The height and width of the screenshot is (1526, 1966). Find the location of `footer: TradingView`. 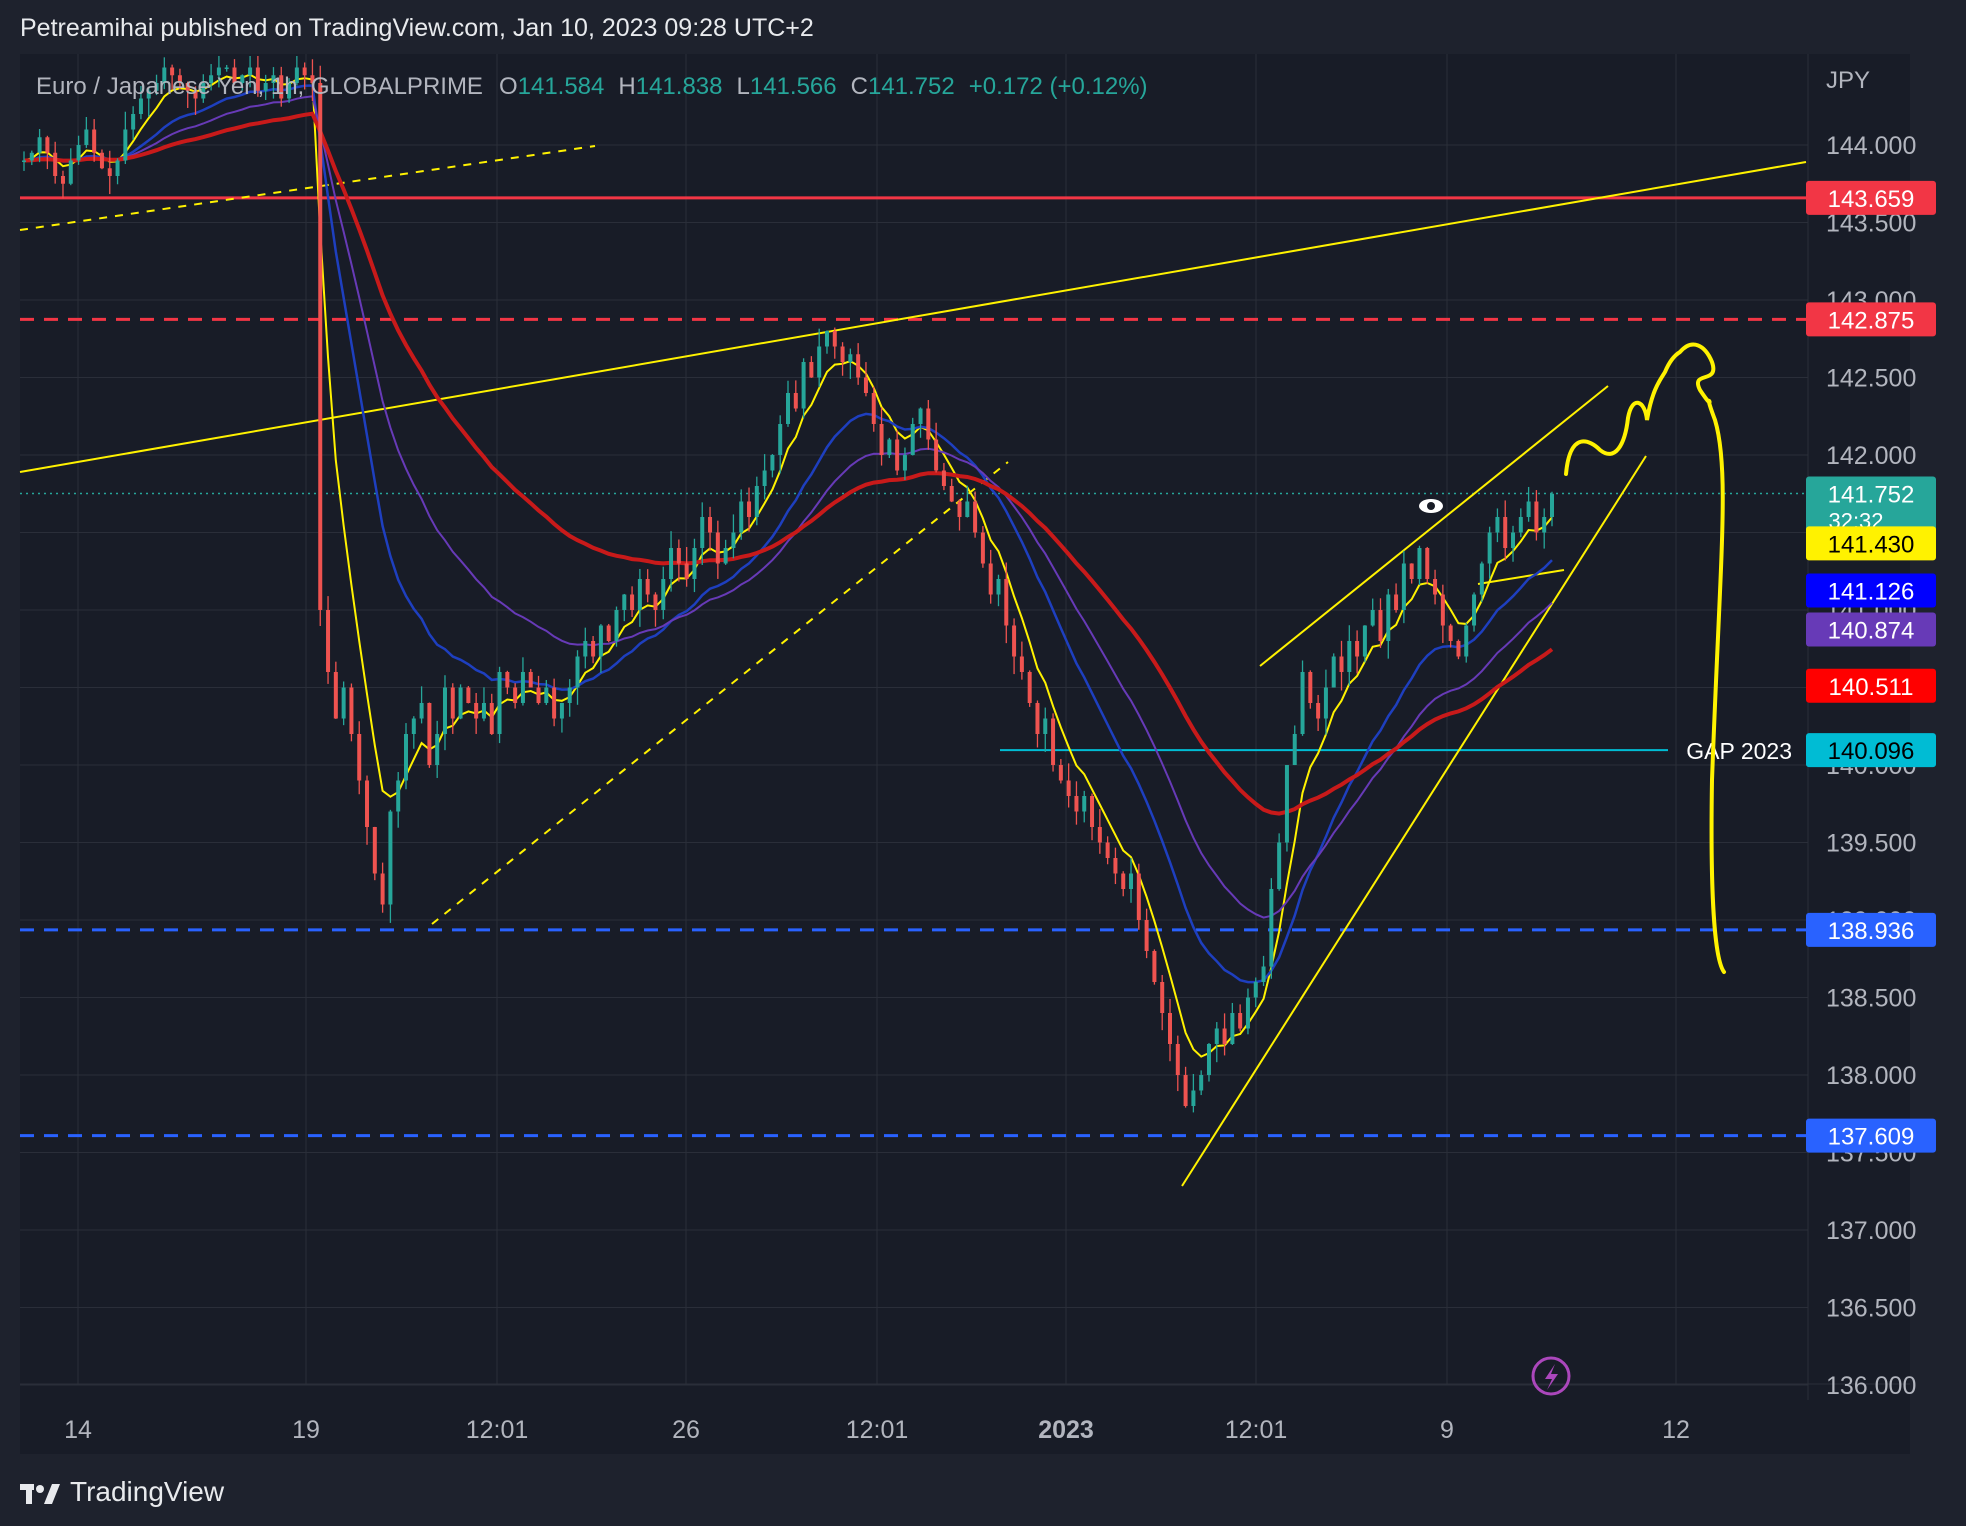

footer: TradingView is located at coordinates (122, 1492).